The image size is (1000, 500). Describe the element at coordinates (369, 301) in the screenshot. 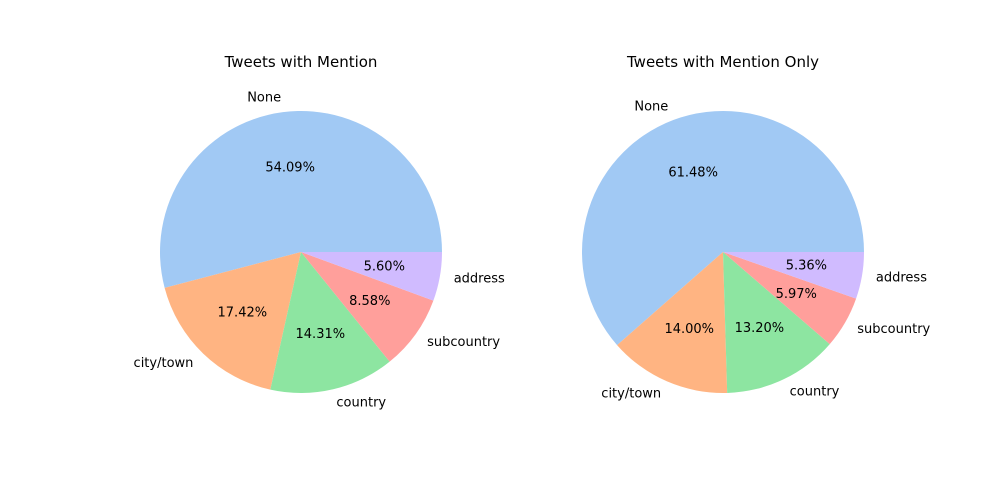

I see `pct-label-subcountry: 8.58%` at that location.